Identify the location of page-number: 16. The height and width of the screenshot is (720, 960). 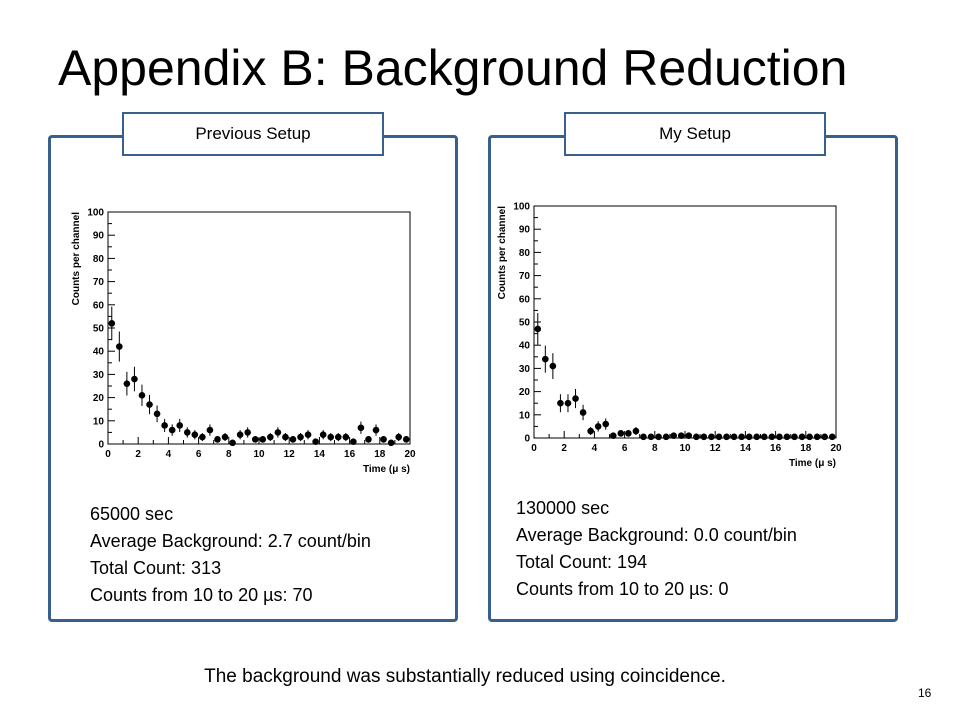
(925, 693).